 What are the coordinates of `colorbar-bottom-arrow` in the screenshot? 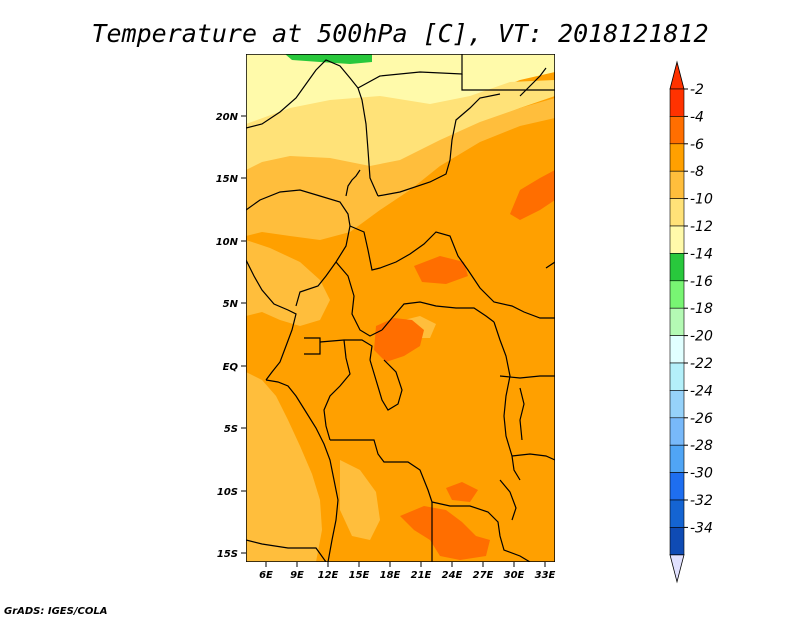 It's located at (677, 569).